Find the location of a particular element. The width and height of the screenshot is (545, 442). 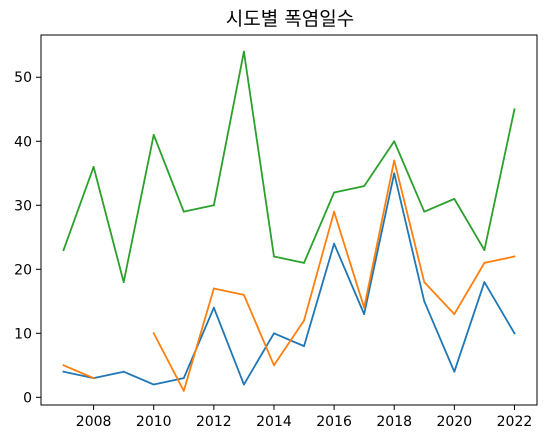

x-tick-label: 2010 is located at coordinates (154, 422).